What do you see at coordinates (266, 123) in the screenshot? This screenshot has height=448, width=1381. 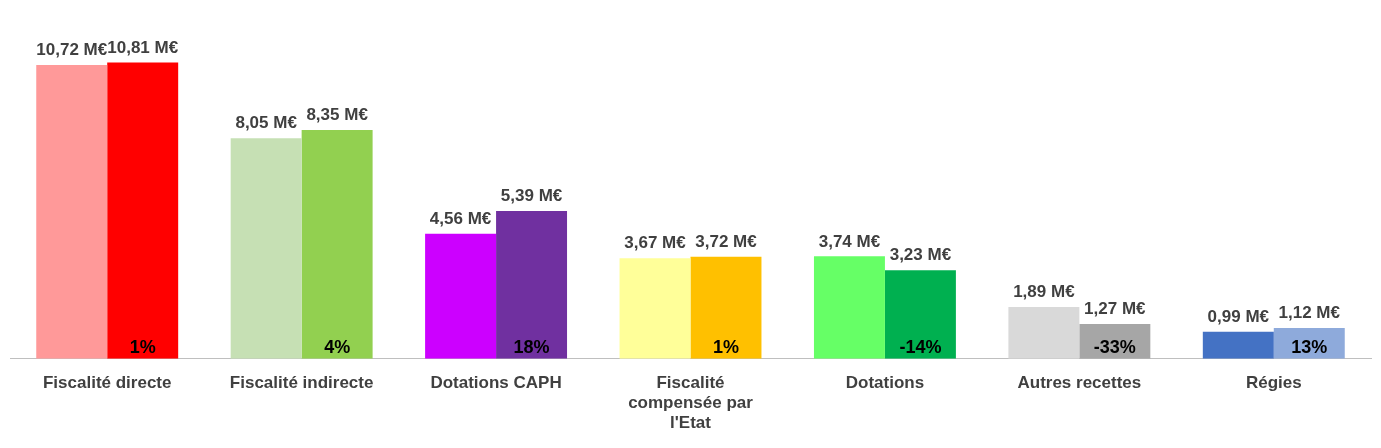 I see `data-label: 8,05 M€` at bounding box center [266, 123].